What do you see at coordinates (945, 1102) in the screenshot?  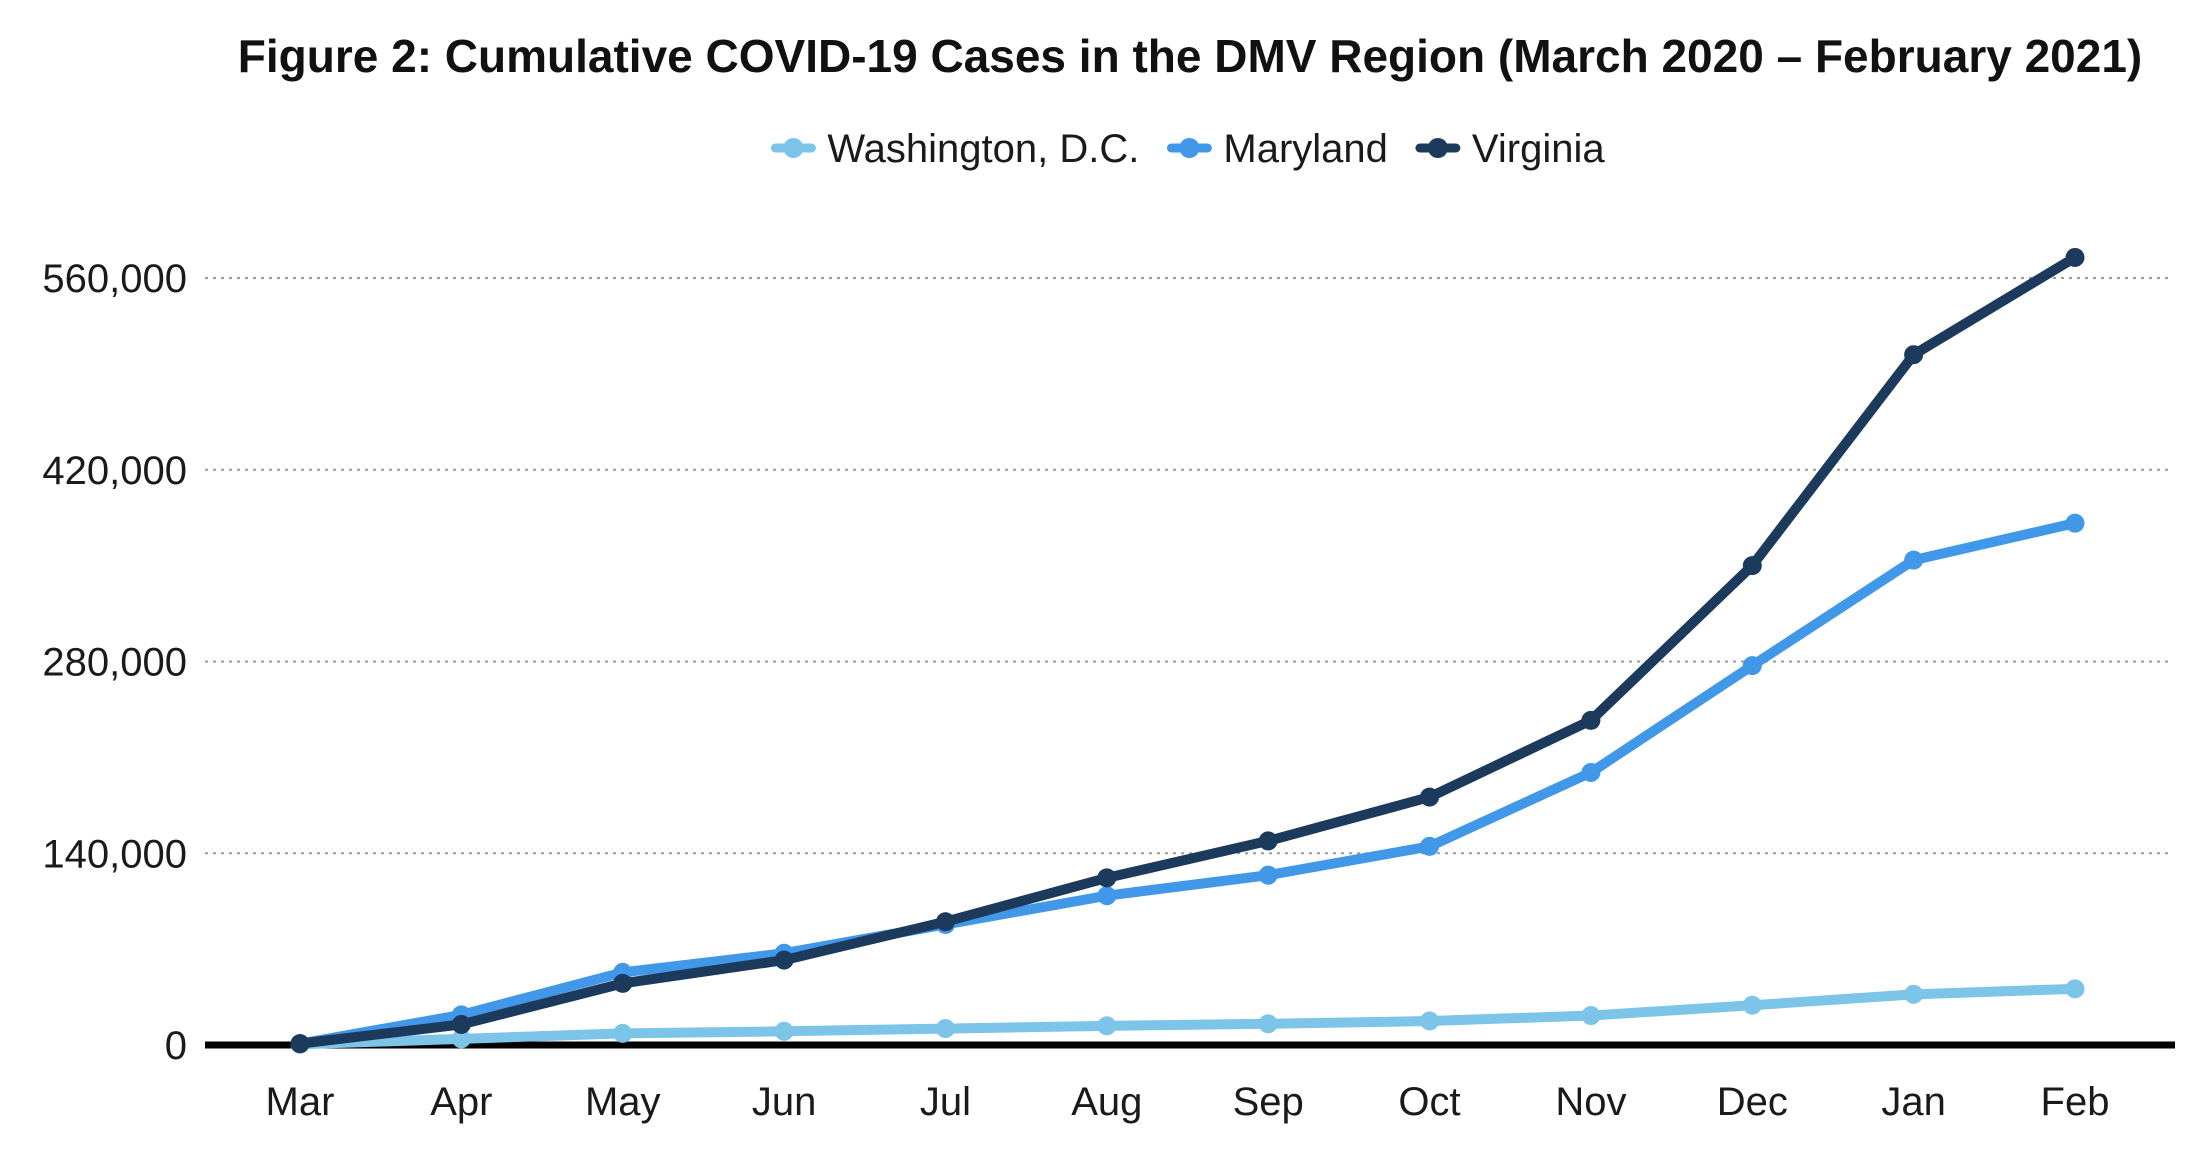 I see `x-tick-label: Jul` at bounding box center [945, 1102].